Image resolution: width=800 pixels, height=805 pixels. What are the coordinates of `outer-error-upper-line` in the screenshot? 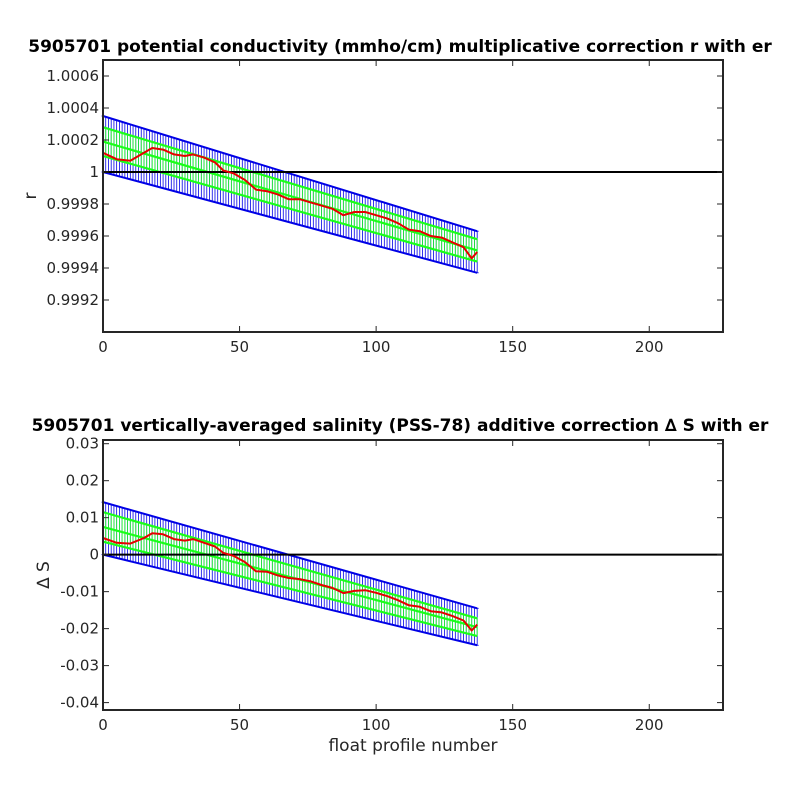 It's located at (290, 174).